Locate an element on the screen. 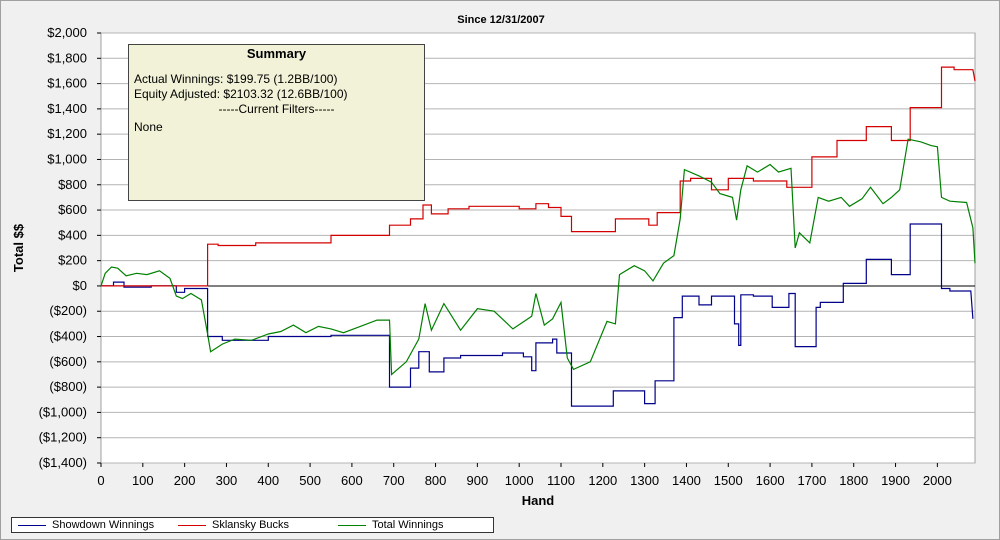 Image resolution: width=1000 pixels, height=540 pixels. y-tick-label: ($1,000) is located at coordinates (63, 411).